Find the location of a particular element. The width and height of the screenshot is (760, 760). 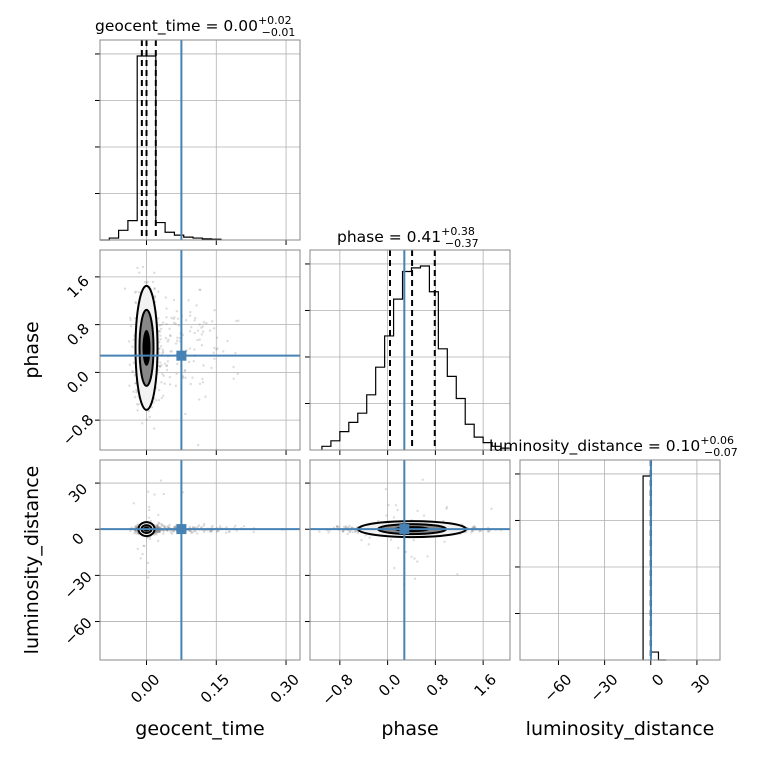

ytick-label-luminosity_distance-0: −60 is located at coordinates (78, 631).